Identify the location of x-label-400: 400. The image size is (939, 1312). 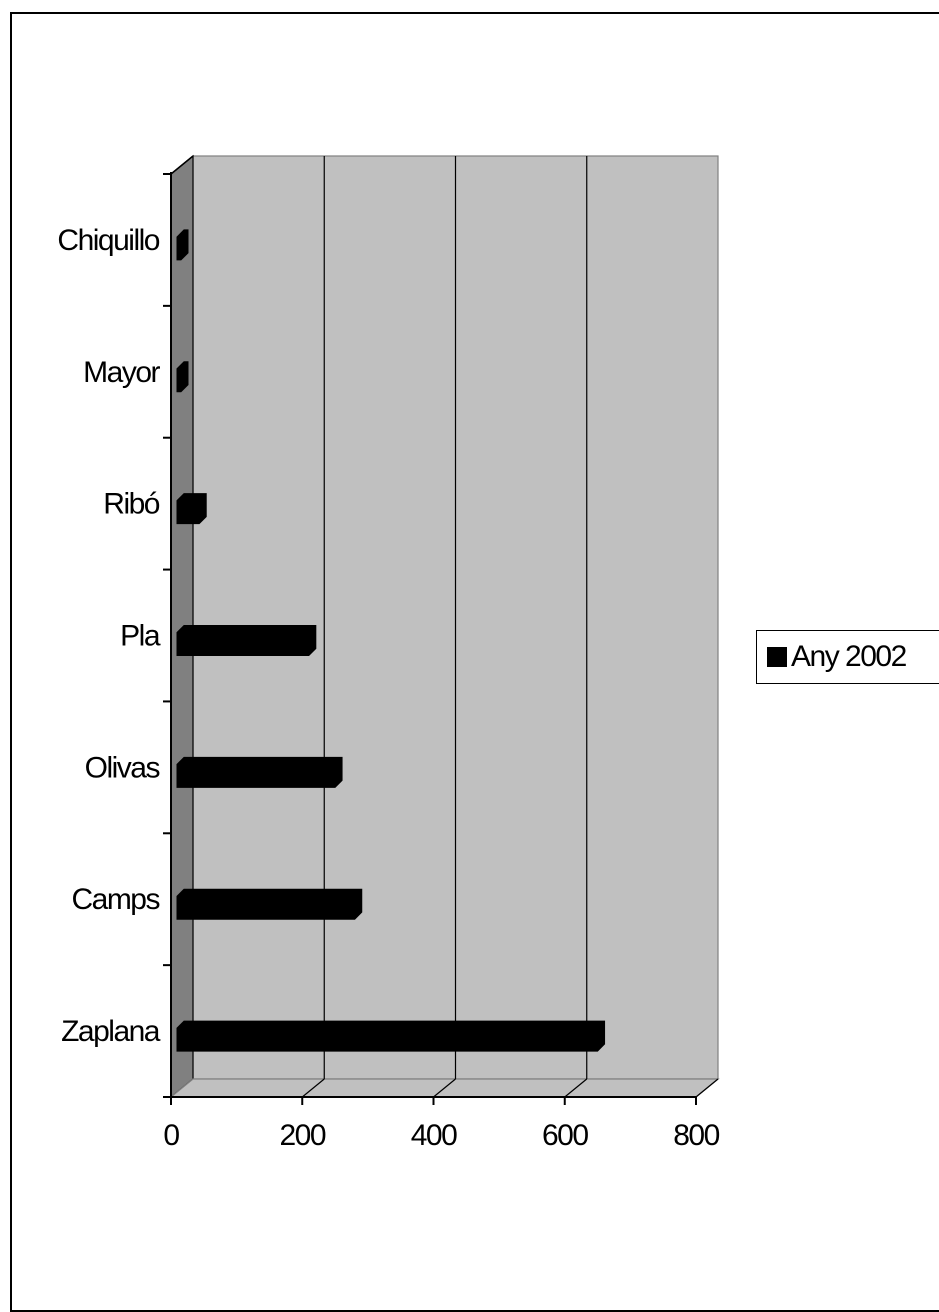
(434, 1135).